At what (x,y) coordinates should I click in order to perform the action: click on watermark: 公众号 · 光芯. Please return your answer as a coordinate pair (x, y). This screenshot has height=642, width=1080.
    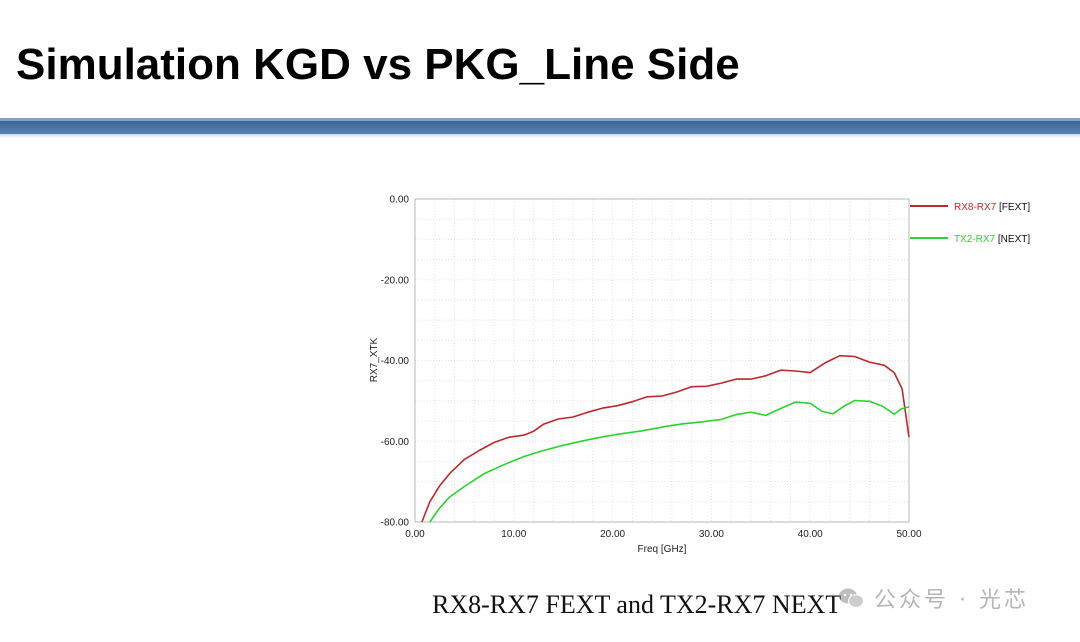
    Looking at the image, I should click on (933, 598).